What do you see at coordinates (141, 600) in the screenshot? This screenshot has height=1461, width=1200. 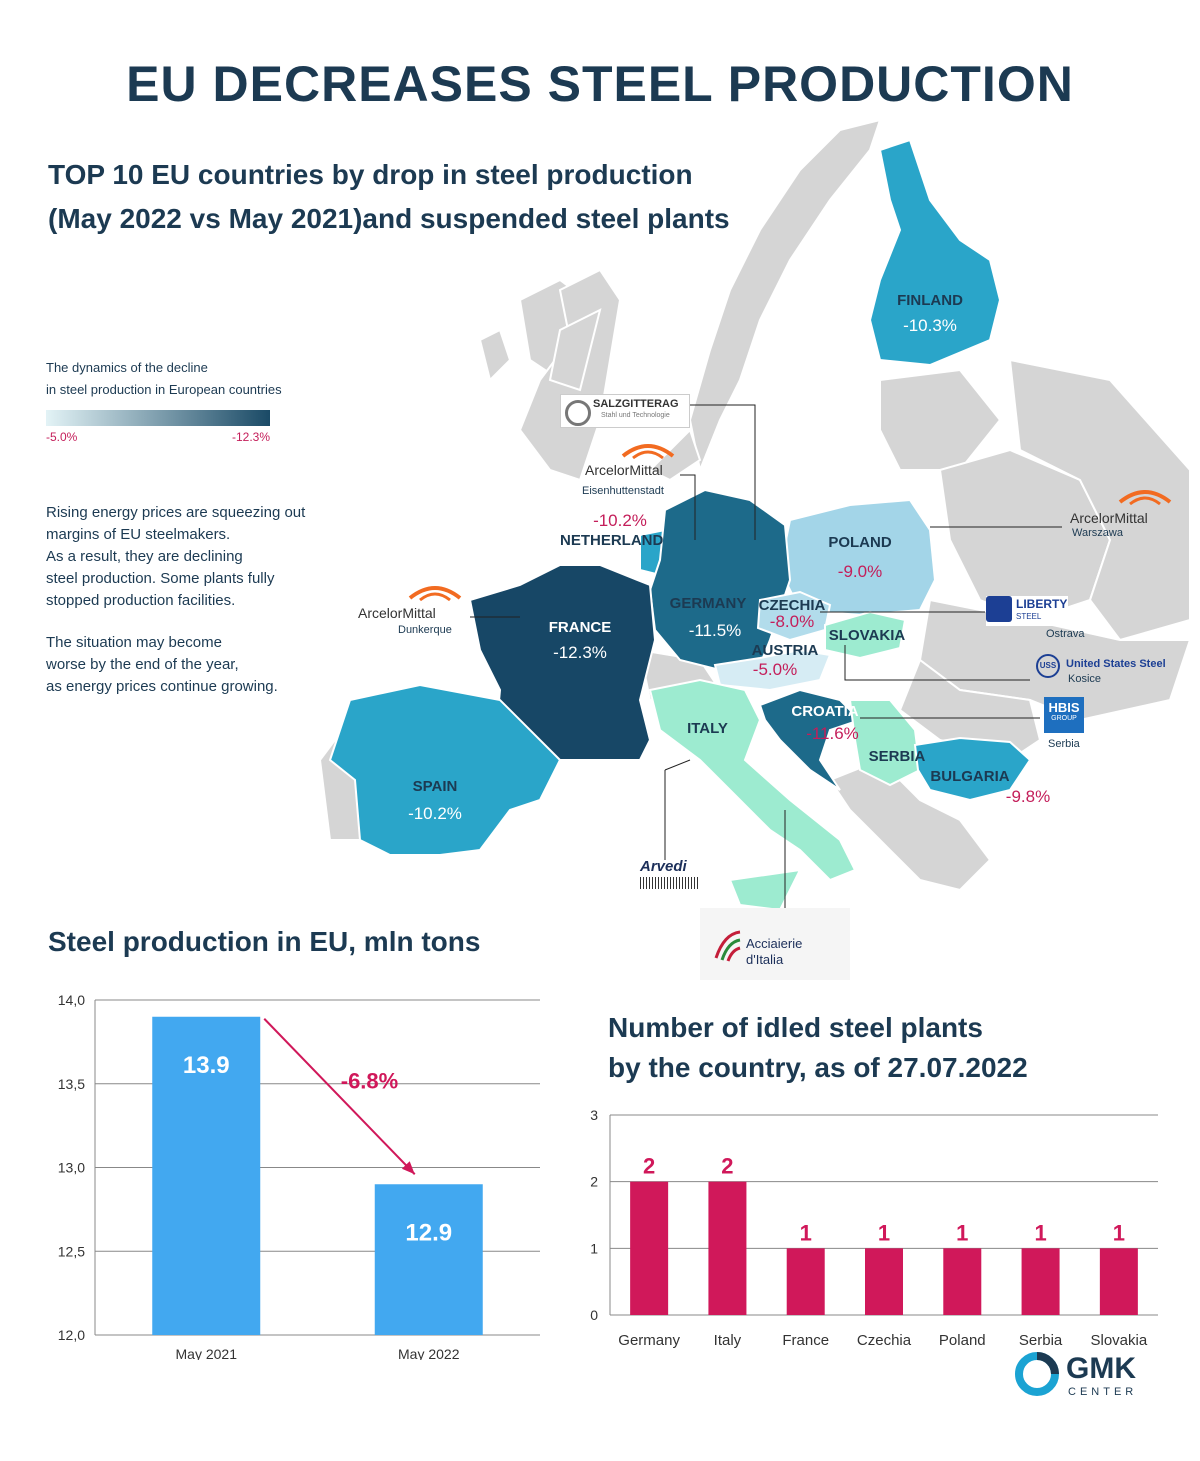 I see `description-line: stopped production facilities.` at bounding box center [141, 600].